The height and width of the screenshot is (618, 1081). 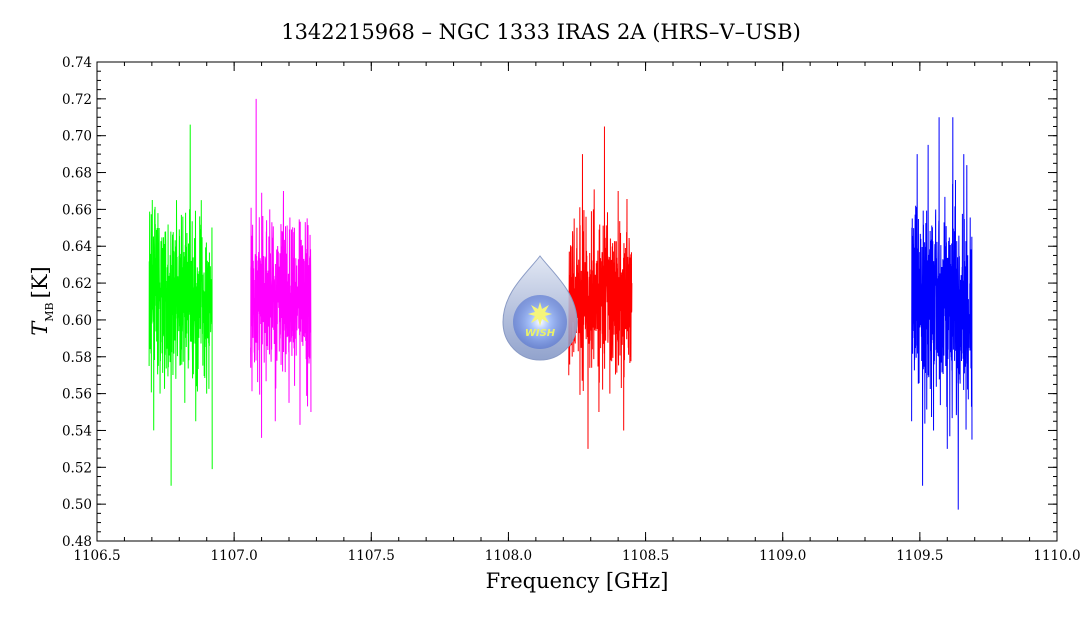 I want to click on star-icon, so click(x=540, y=314).